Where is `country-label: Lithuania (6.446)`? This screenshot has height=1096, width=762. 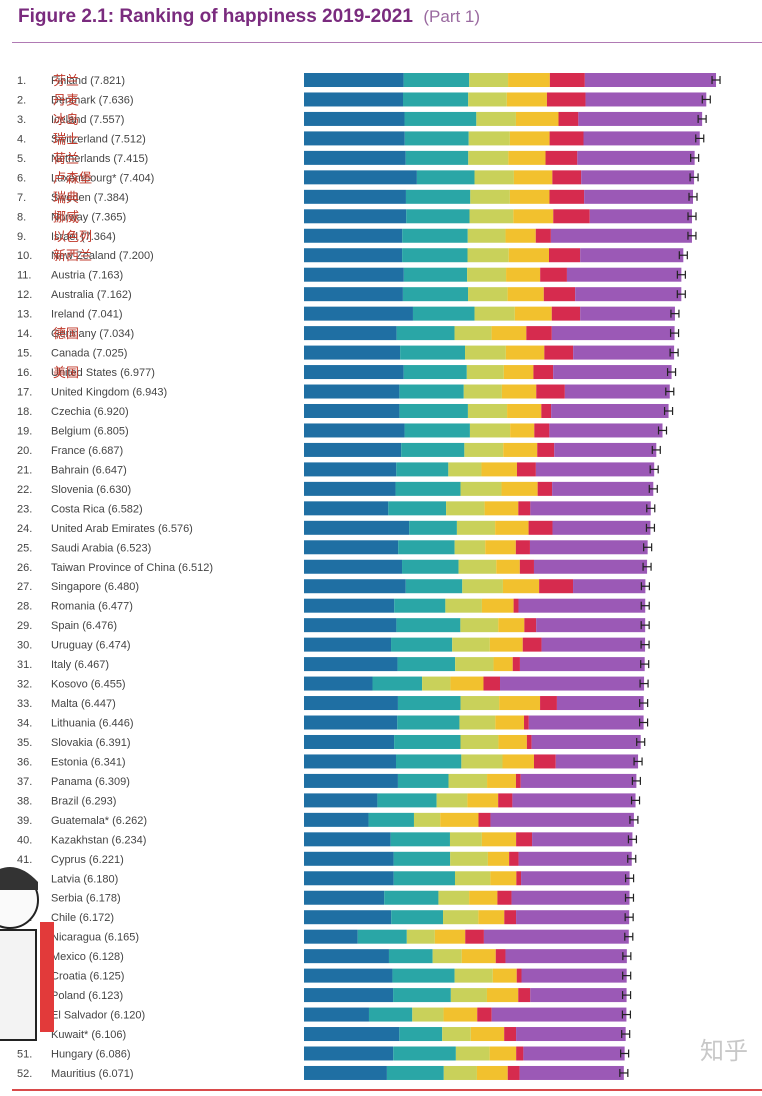 country-label: Lithuania (6.446) is located at coordinates (92, 724).